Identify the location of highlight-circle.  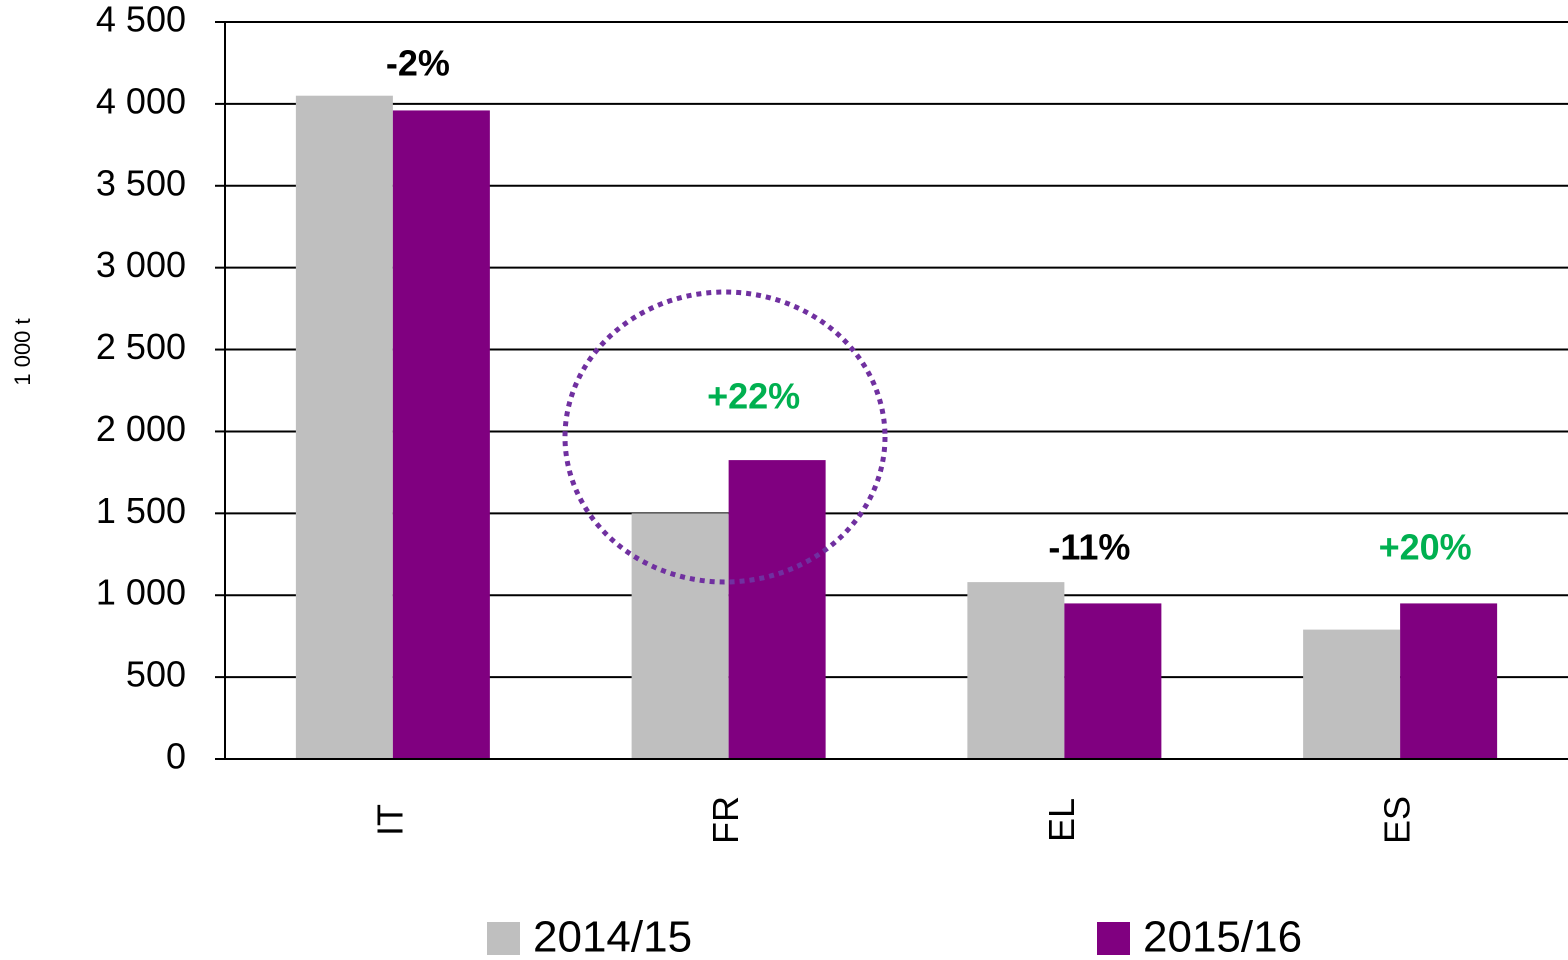
(725, 437).